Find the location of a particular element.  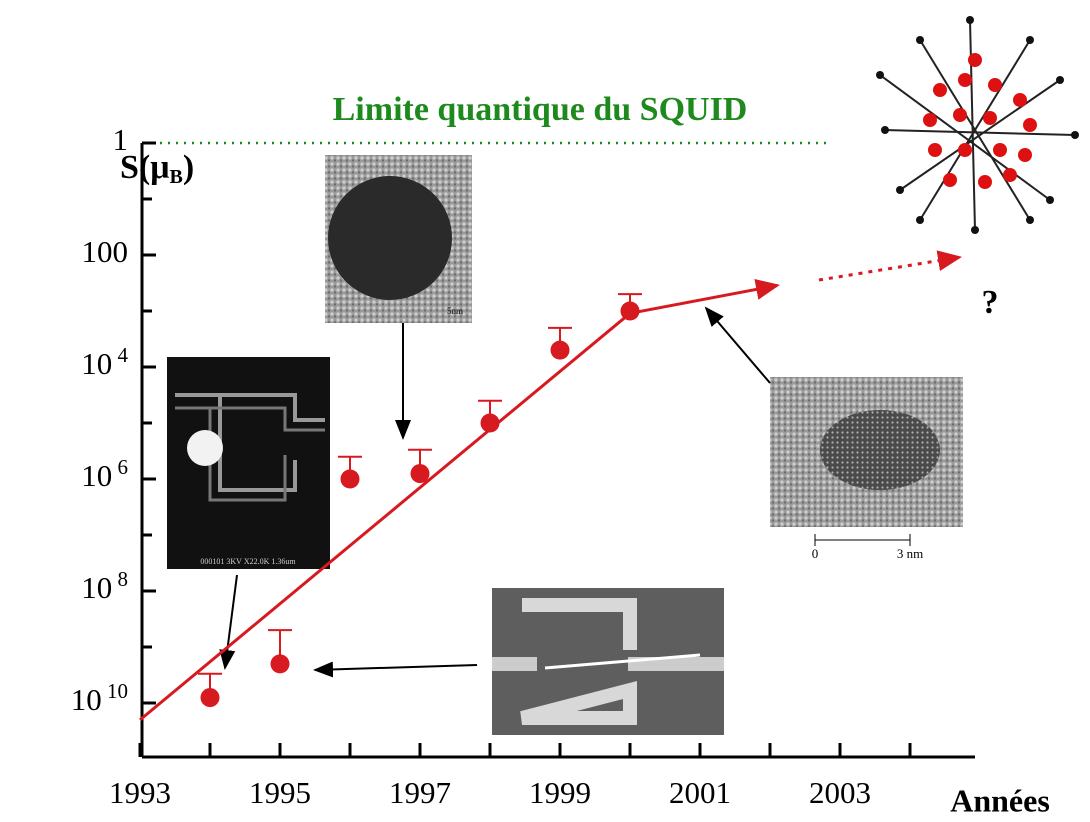

molecule-image is located at coordinates (977, 125).